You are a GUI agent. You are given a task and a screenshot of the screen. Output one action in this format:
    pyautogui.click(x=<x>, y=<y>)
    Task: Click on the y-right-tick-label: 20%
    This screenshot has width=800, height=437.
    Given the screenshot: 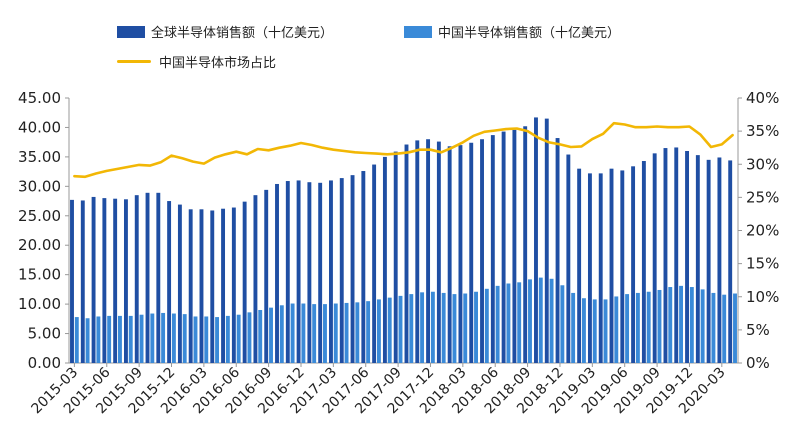 What is the action you would take?
    pyautogui.click(x=762, y=231)
    